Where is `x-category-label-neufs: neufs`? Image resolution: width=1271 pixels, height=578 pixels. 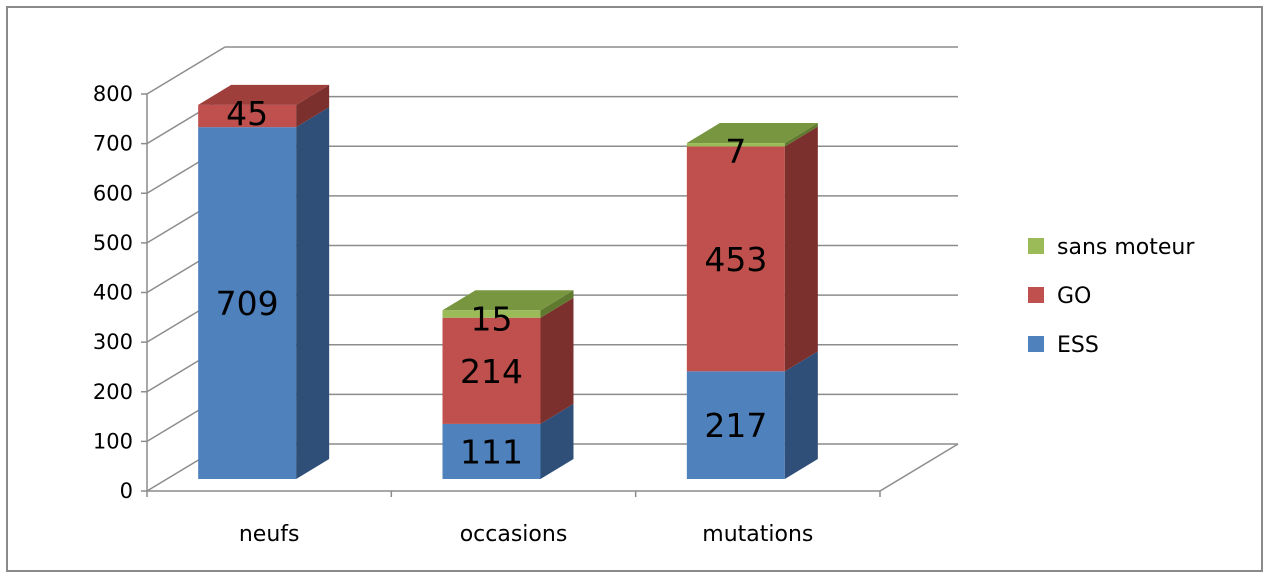 x-category-label-neufs: neufs is located at coordinates (269, 534).